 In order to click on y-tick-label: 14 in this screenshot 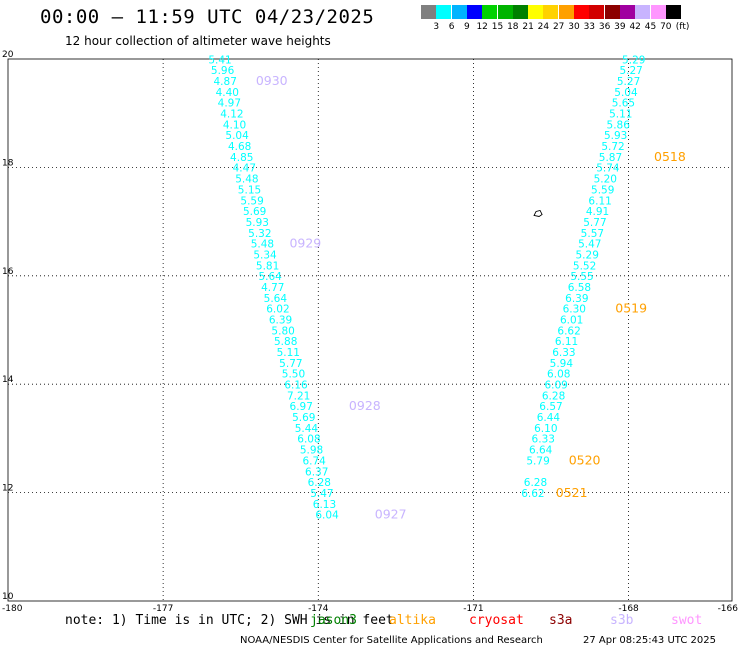, I will do `click(8, 380)`.